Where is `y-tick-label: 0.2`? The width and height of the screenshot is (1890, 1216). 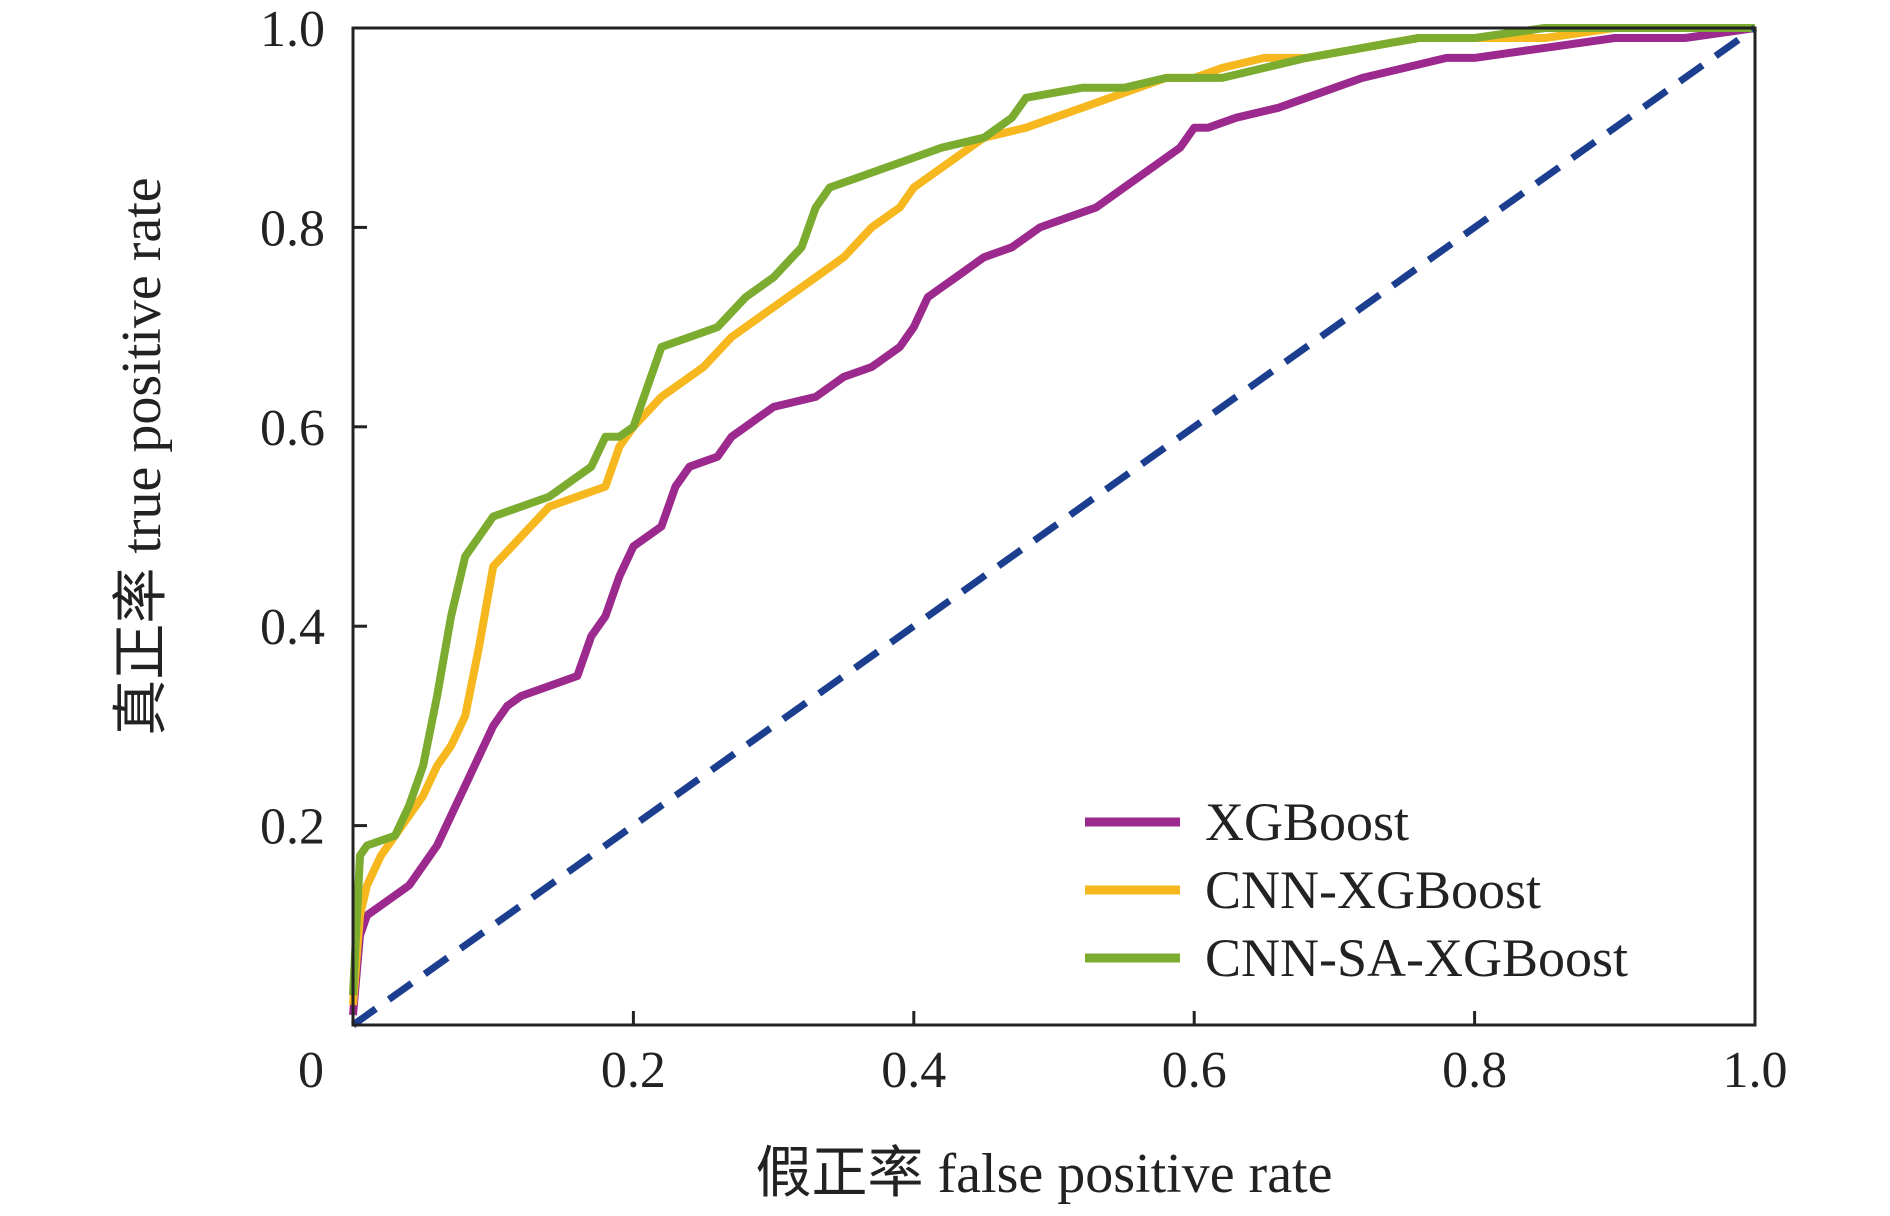
y-tick-label: 0.2 is located at coordinates (292, 827).